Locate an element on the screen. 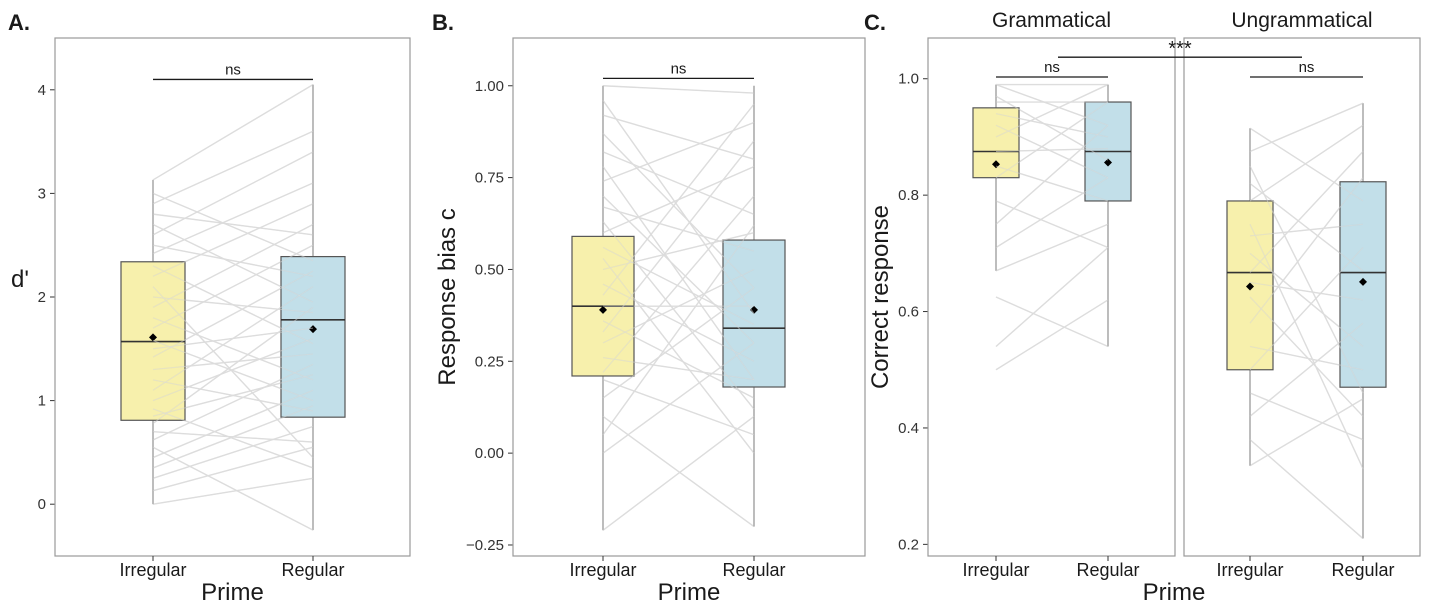 The height and width of the screenshot is (606, 1443). panel-a-ytick-label-1: 1 is located at coordinates (42, 401).